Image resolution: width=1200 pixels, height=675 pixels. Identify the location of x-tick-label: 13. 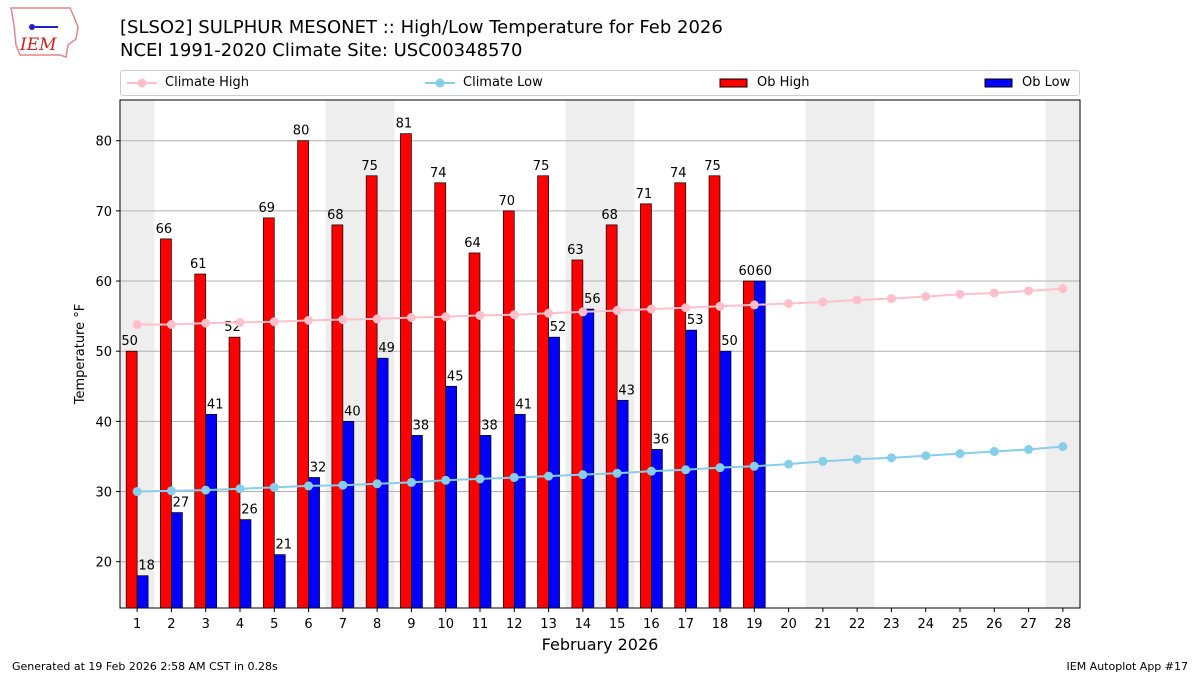
(548, 624).